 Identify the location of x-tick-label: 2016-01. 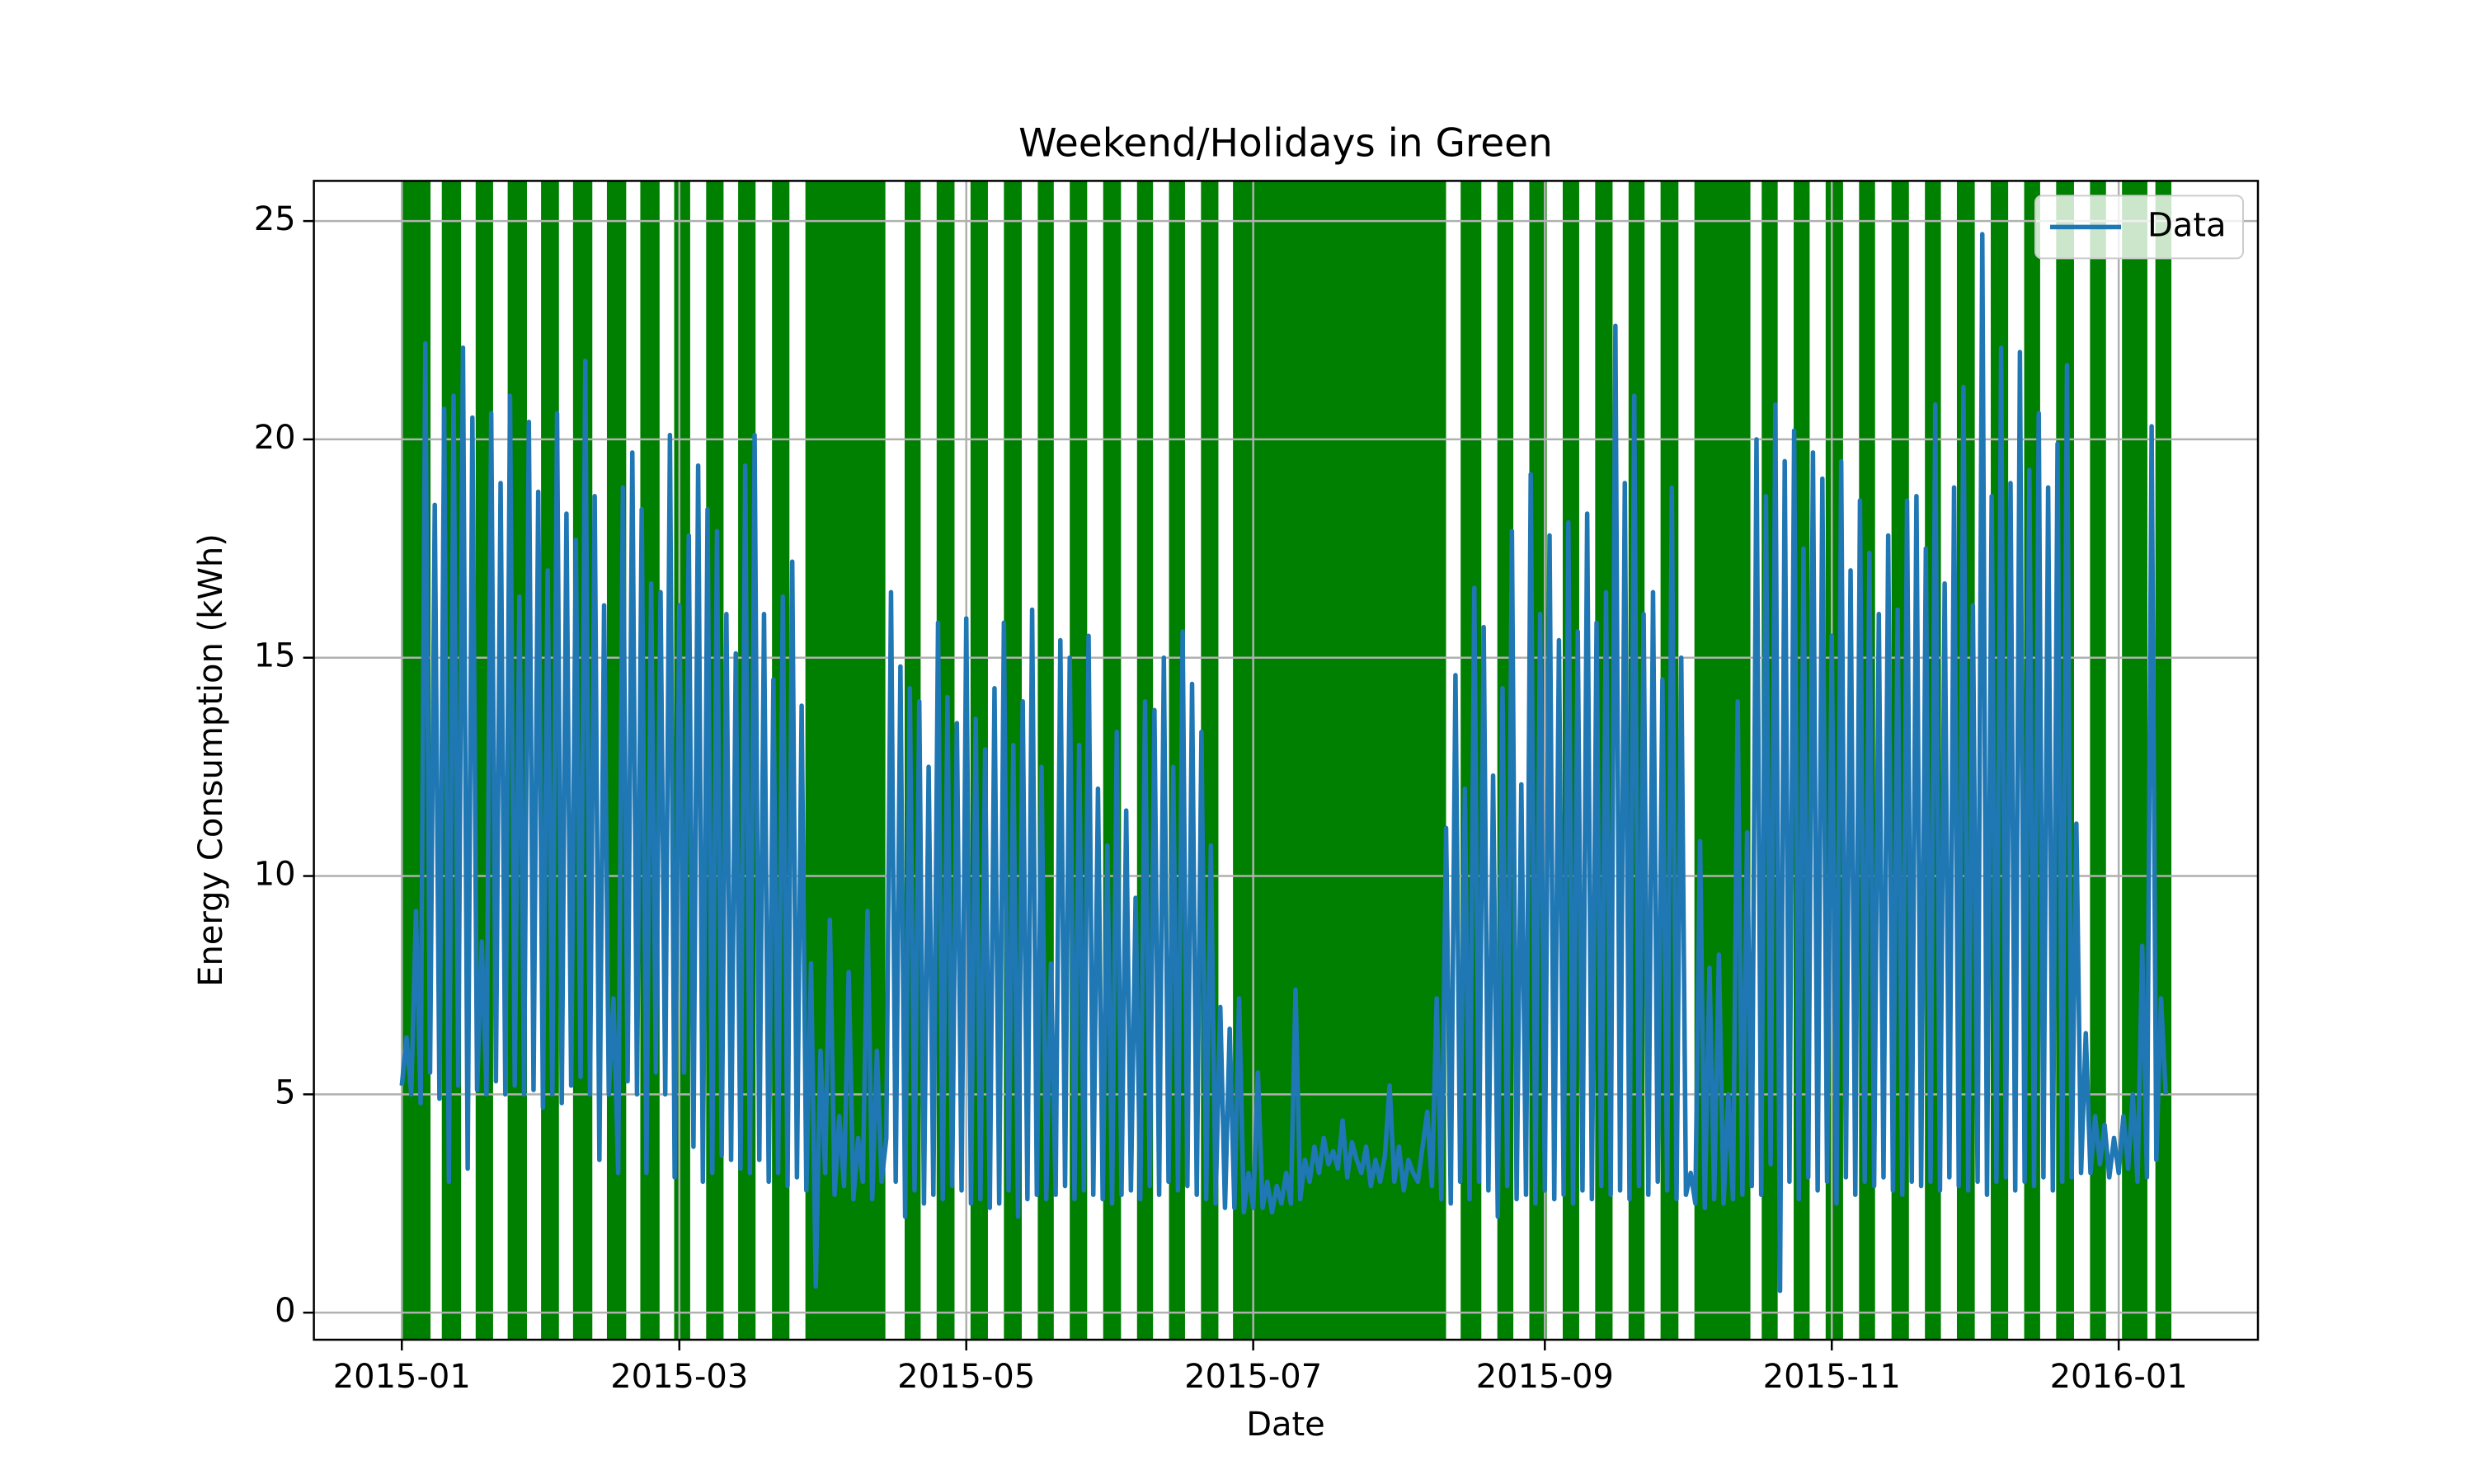
(2119, 1377).